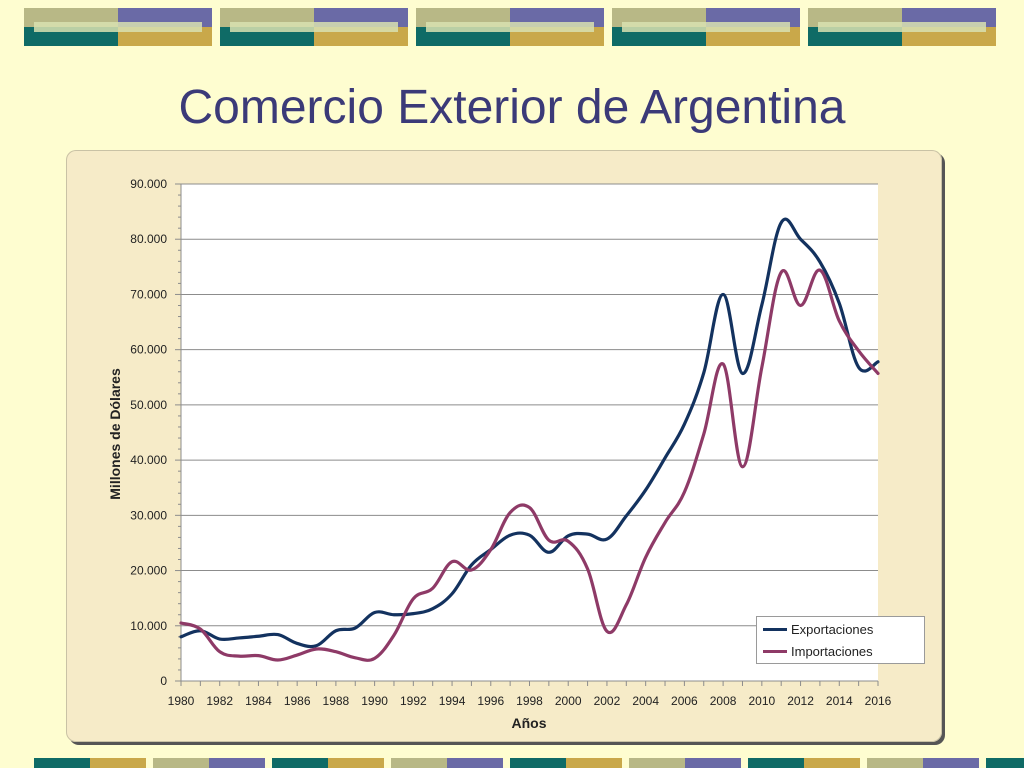 This screenshot has width=1024, height=768. I want to click on x-tick-label: 1986, so click(297, 701).